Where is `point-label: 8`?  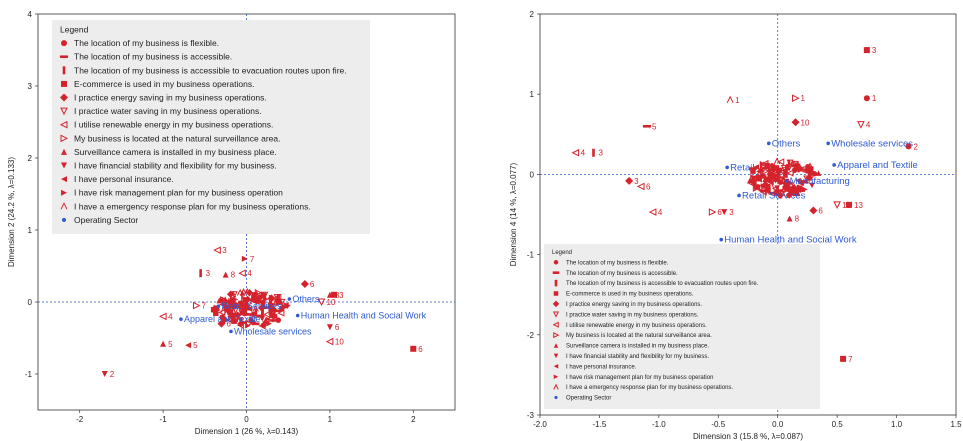
point-label: 8 is located at coordinates (337, 295).